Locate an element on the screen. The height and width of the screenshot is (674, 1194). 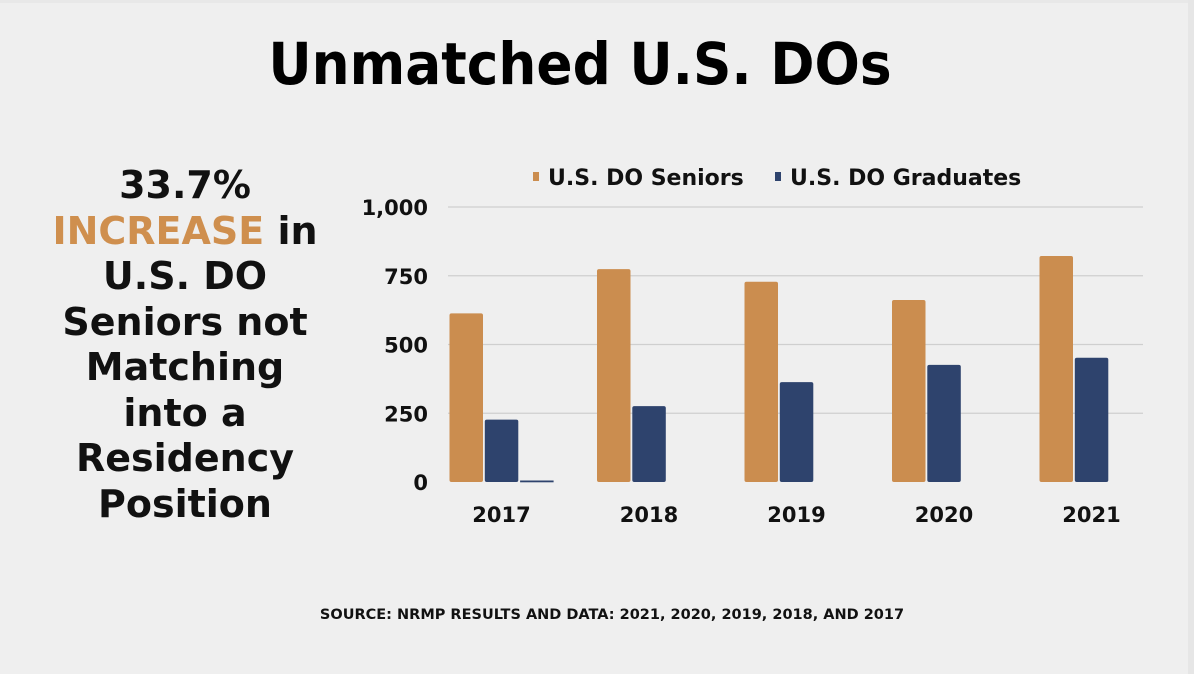
x-tick-label: 2021 is located at coordinates (1091, 515).